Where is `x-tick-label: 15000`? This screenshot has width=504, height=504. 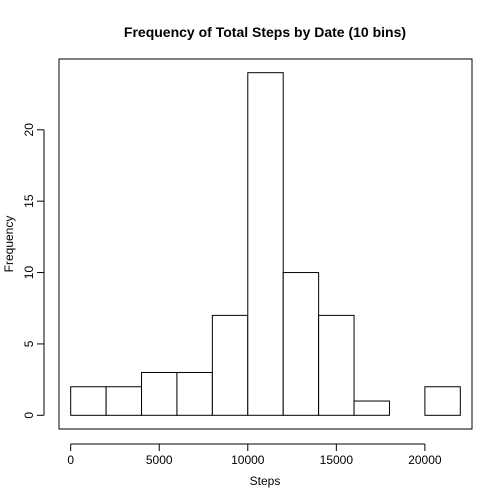
x-tick-label: 15000 is located at coordinates (337, 460).